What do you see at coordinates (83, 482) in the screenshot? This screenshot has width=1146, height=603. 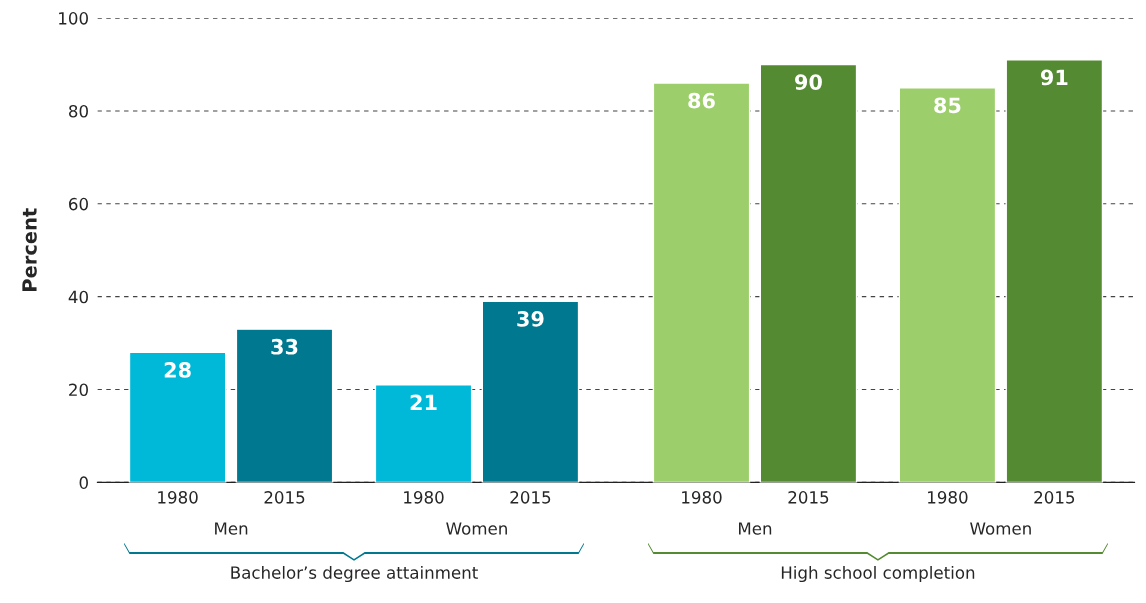 I see `y-tick-label: 0` at bounding box center [83, 482].